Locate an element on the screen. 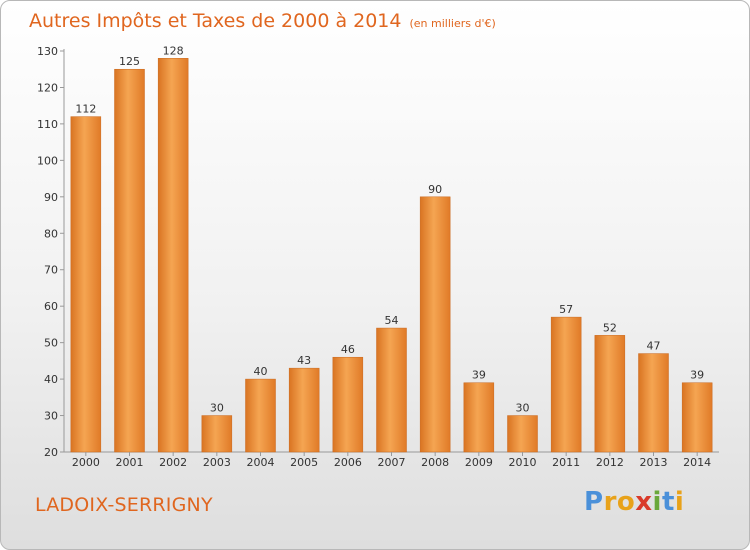 This screenshot has width=750, height=550. x-tick-label: 2012 is located at coordinates (610, 462).